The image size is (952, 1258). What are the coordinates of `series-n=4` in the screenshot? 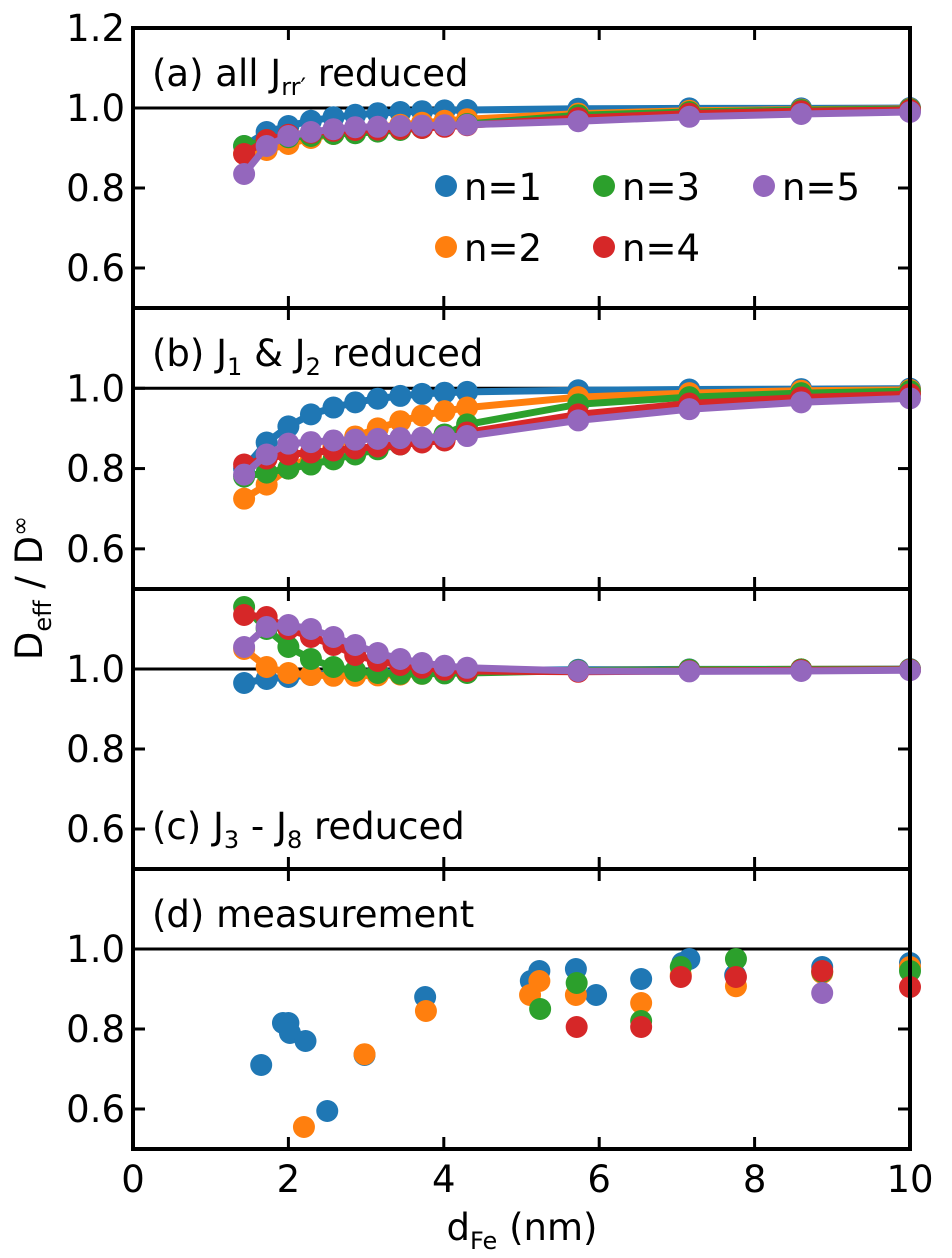 It's located at (743, 999).